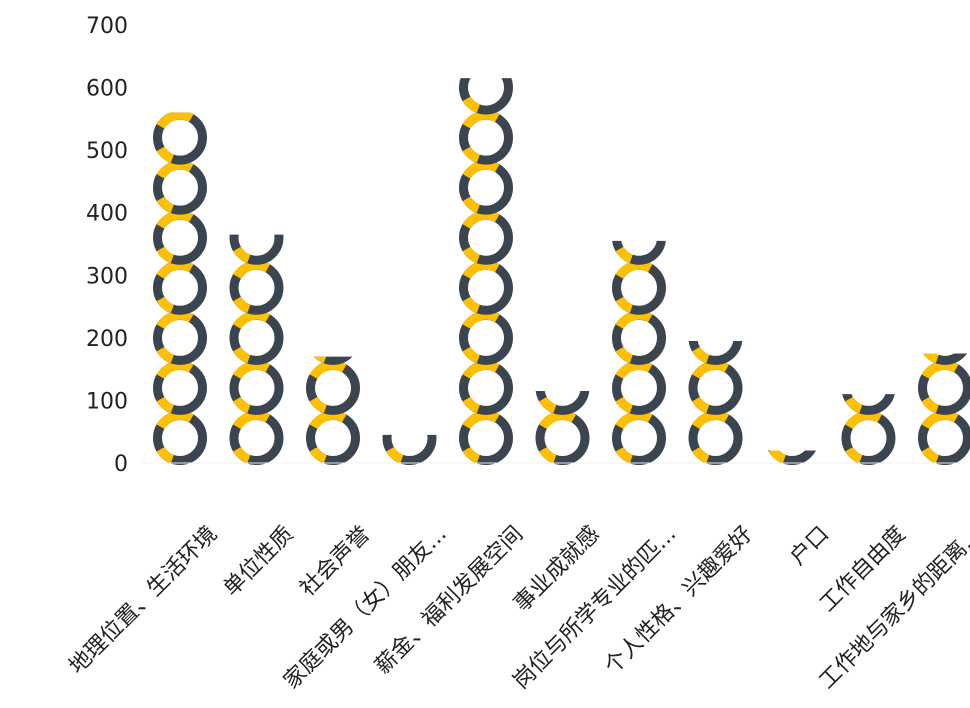 This screenshot has width=970, height=708. I want to click on y-tick-label-2: 200, so click(107, 339).